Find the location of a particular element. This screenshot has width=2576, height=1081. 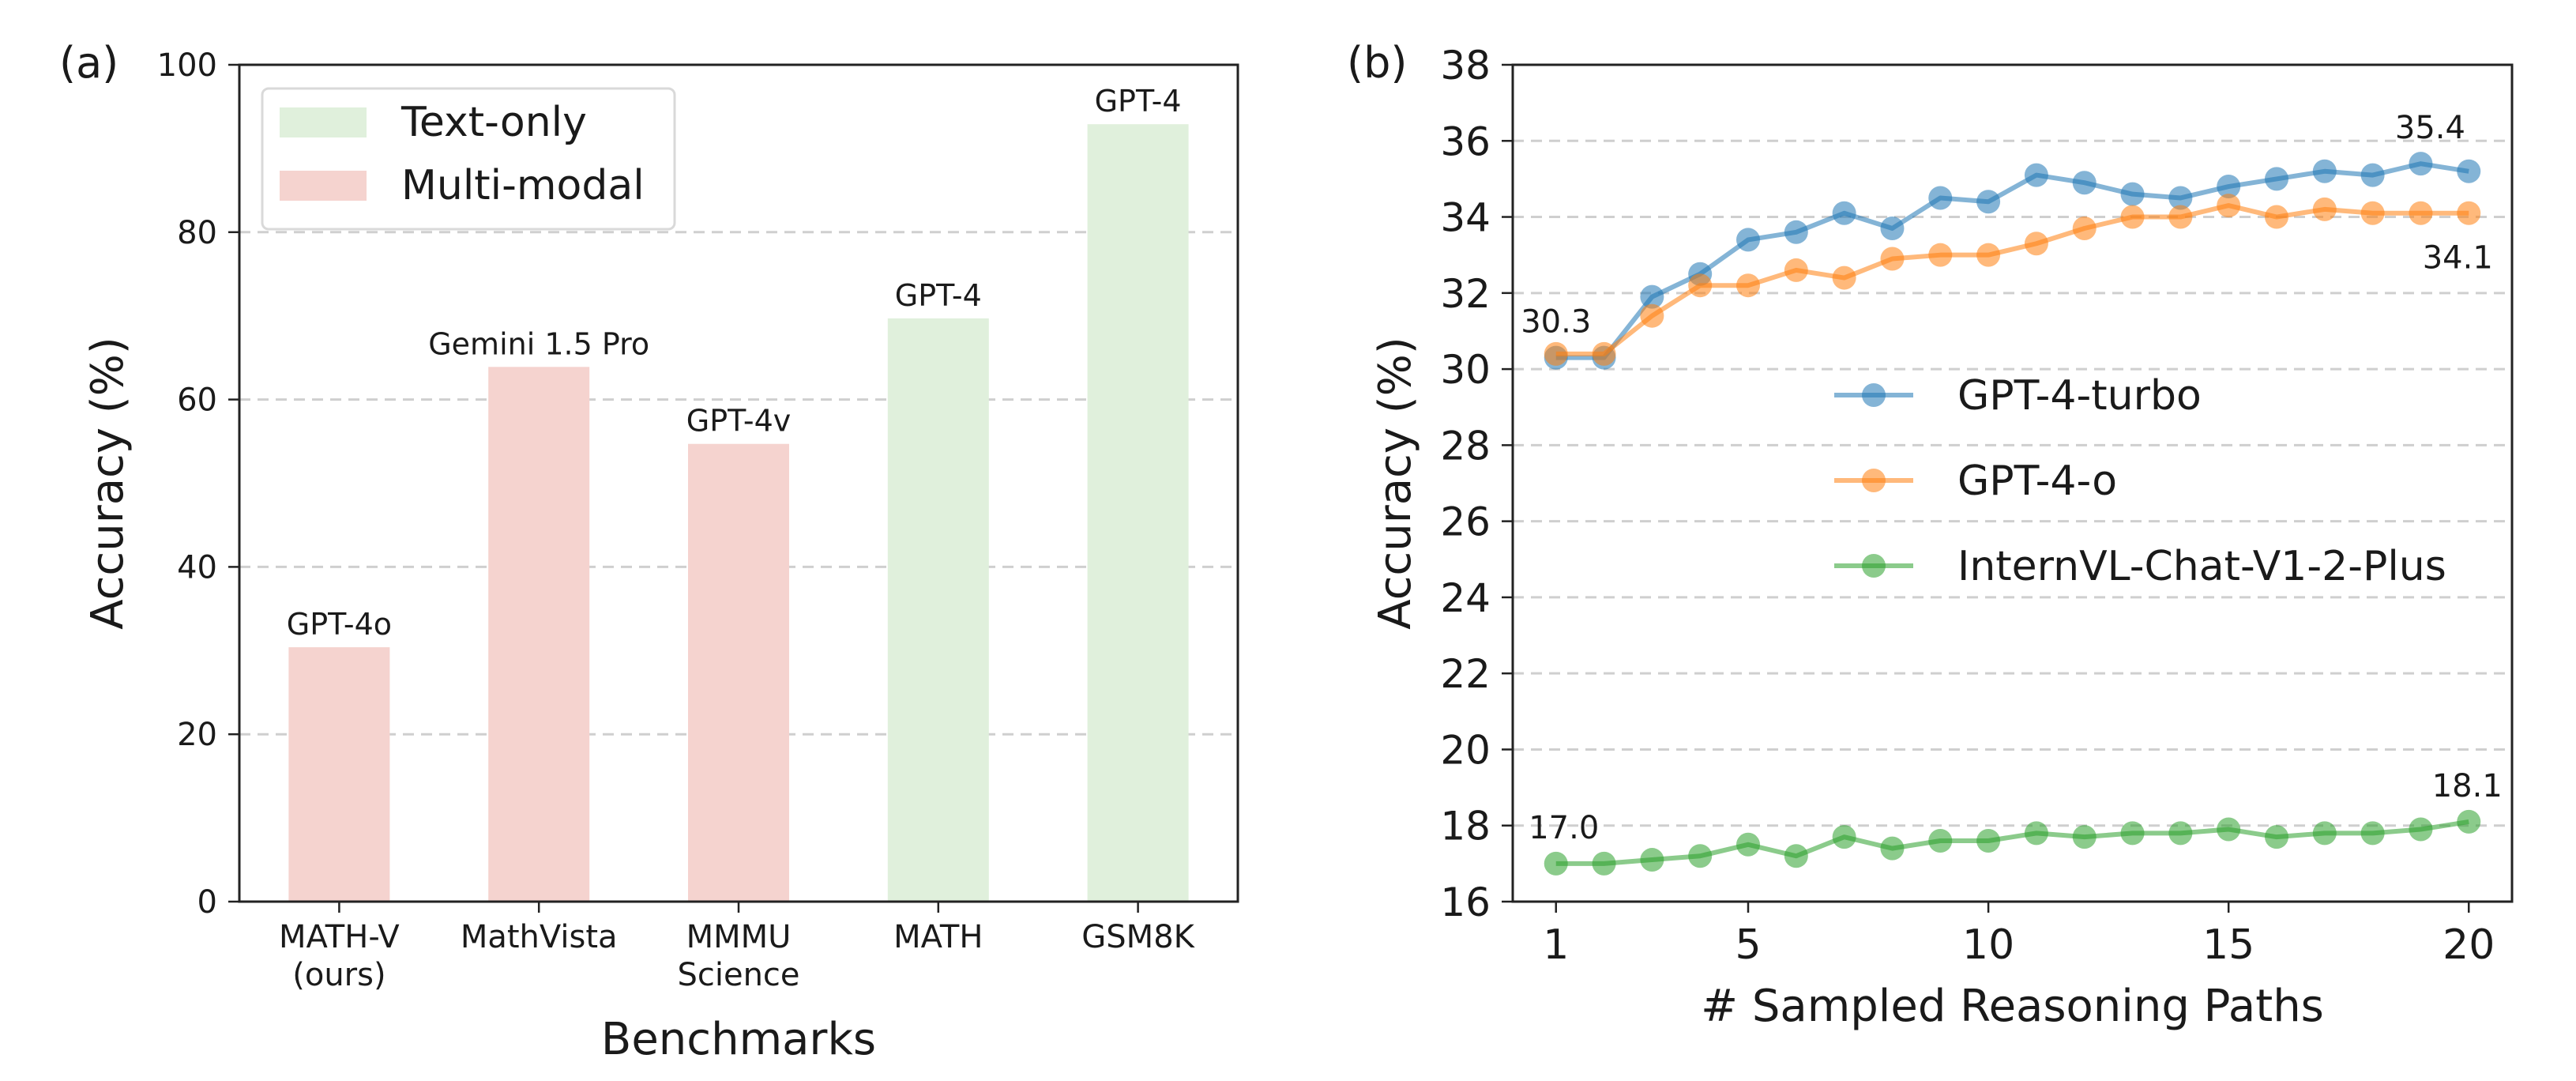

point-value-label: 34.1 is located at coordinates (2458, 258).